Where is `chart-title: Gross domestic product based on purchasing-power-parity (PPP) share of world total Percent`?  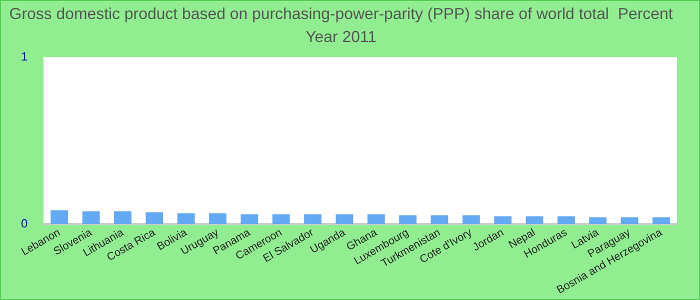 chart-title: Gross domestic product based on purchasing-power-parity (PPP) share of world total Percent is located at coordinates (341, 14).